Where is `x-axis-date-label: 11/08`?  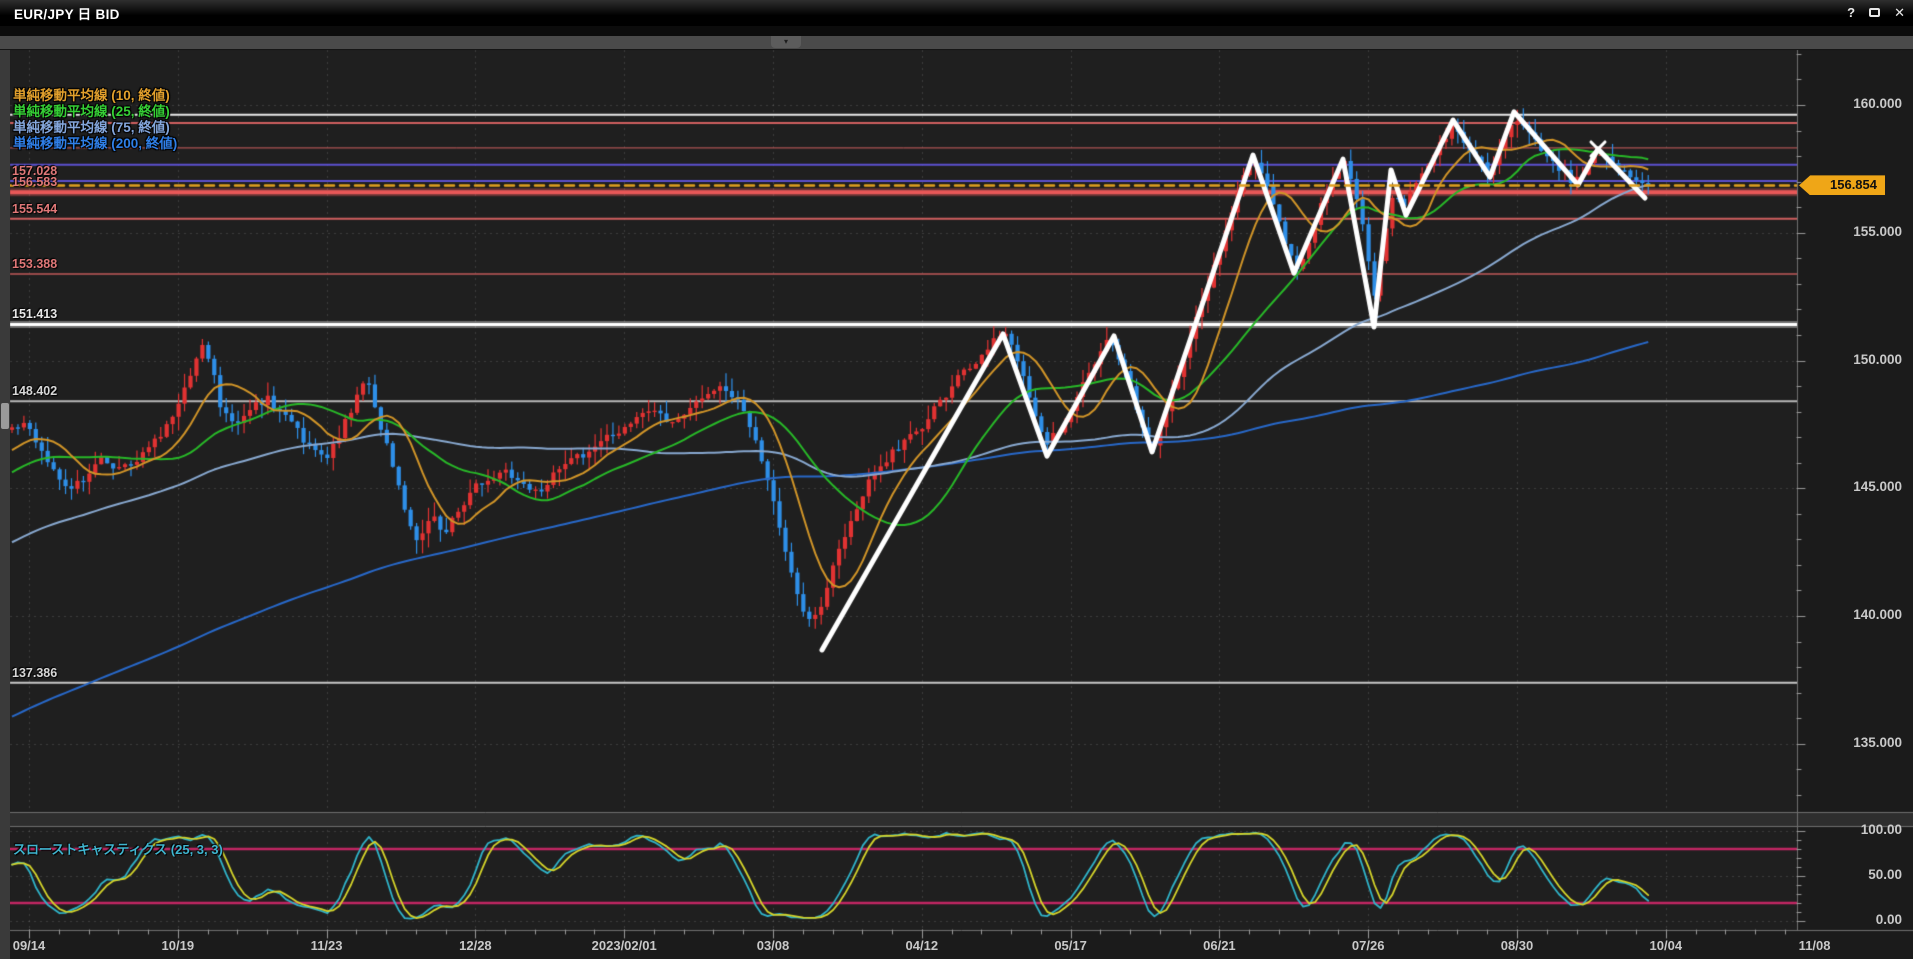
x-axis-date-label: 11/08 is located at coordinates (1814, 945).